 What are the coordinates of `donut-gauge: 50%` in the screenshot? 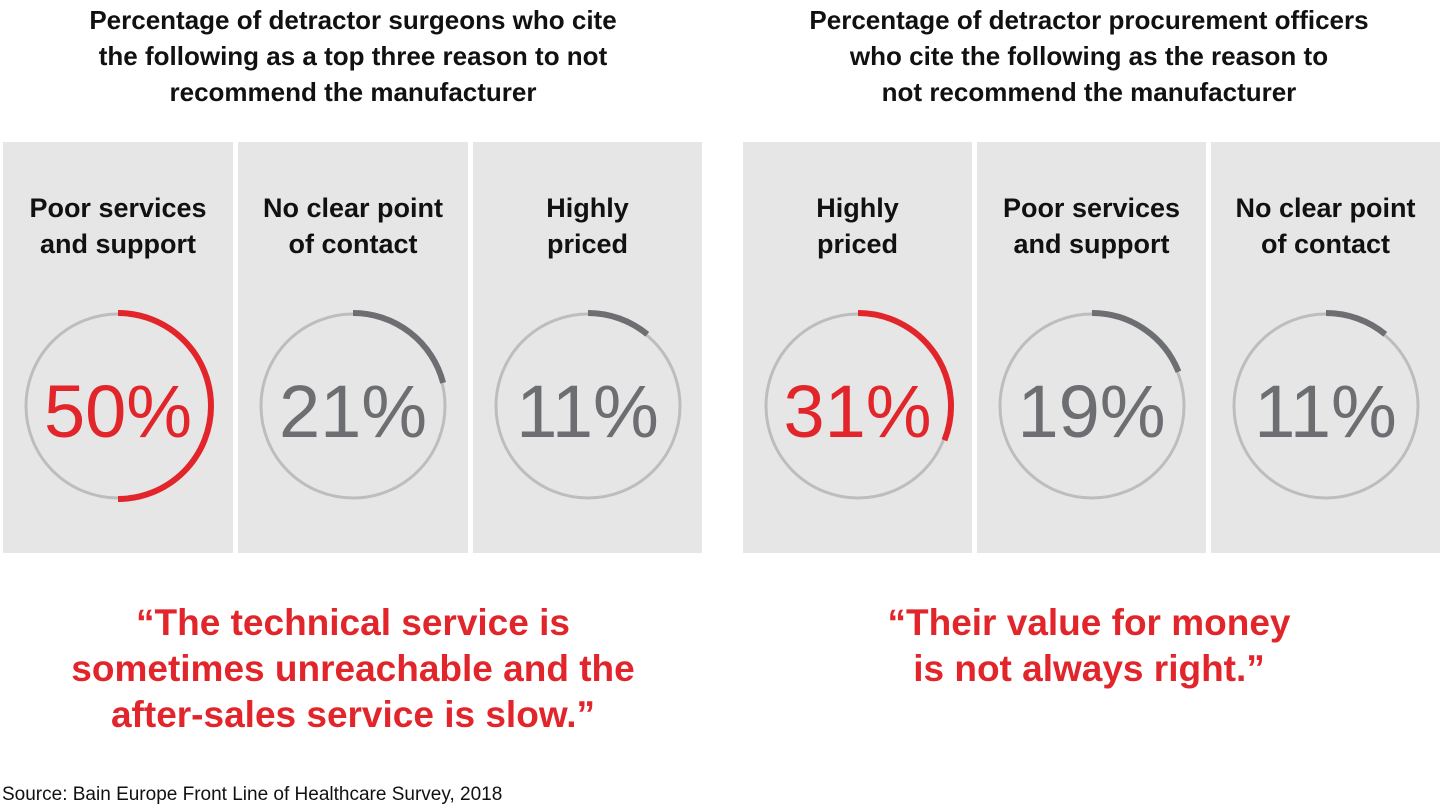 It's located at (118, 406).